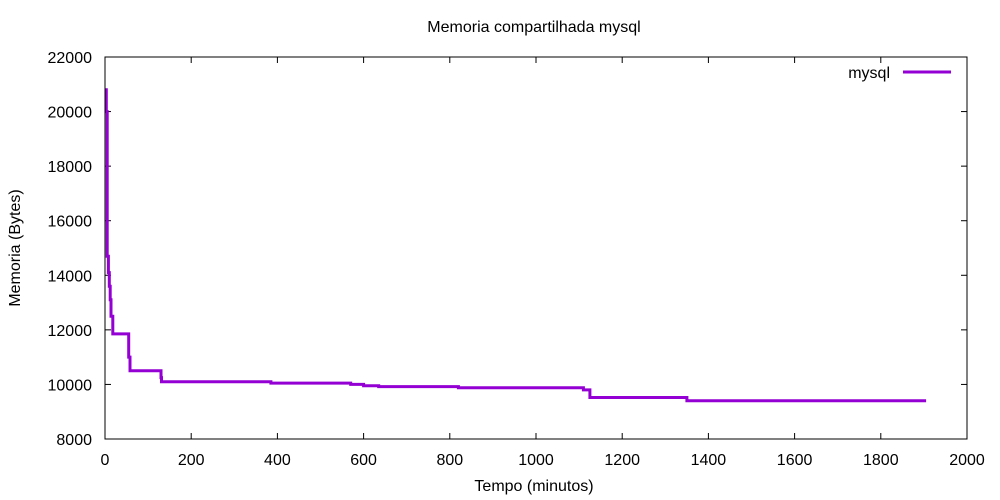 The width and height of the screenshot is (1000, 500). Describe the element at coordinates (105, 460) in the screenshot. I see `x-tick-label: 0` at that location.